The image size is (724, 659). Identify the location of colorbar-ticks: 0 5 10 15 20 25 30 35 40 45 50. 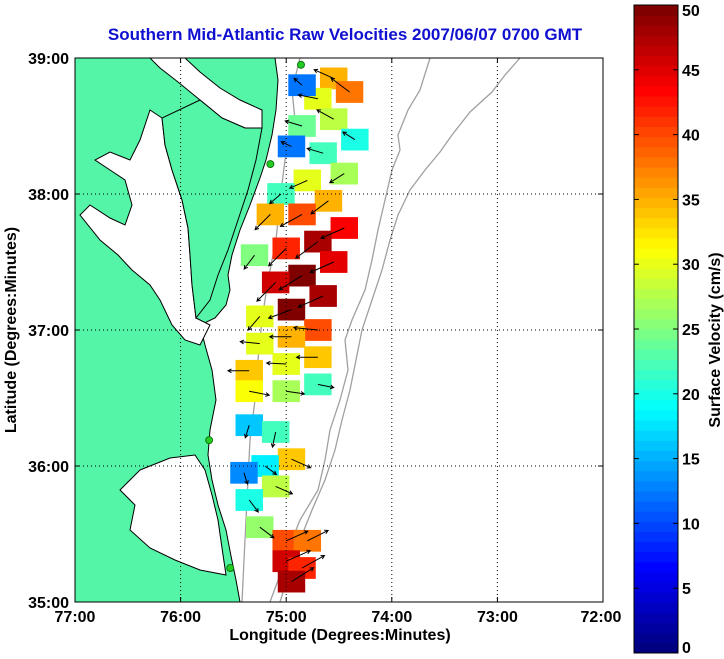
(667, 330).